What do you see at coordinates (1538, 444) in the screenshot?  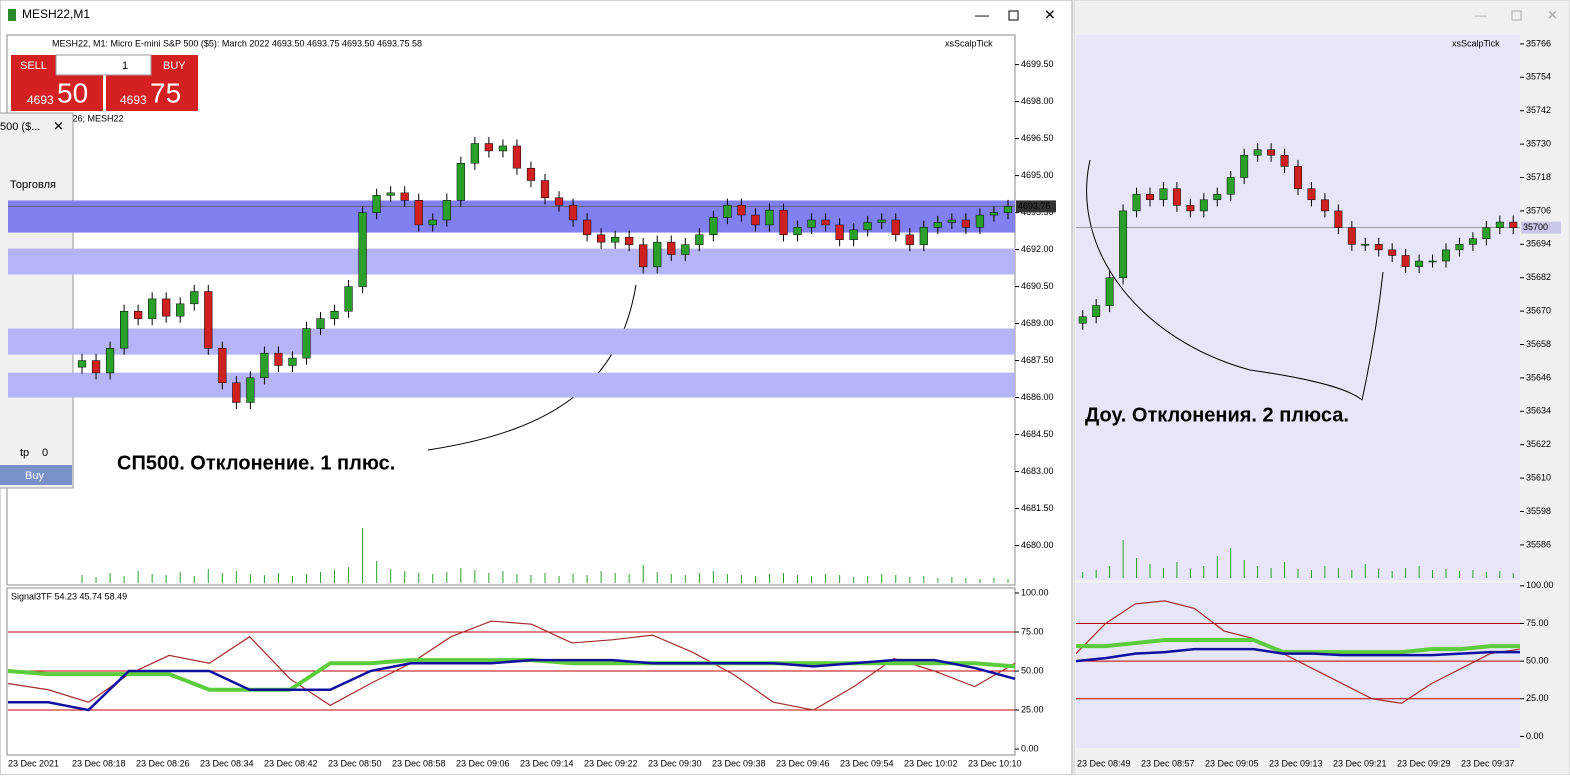 I see `y-tick-label: 35622` at bounding box center [1538, 444].